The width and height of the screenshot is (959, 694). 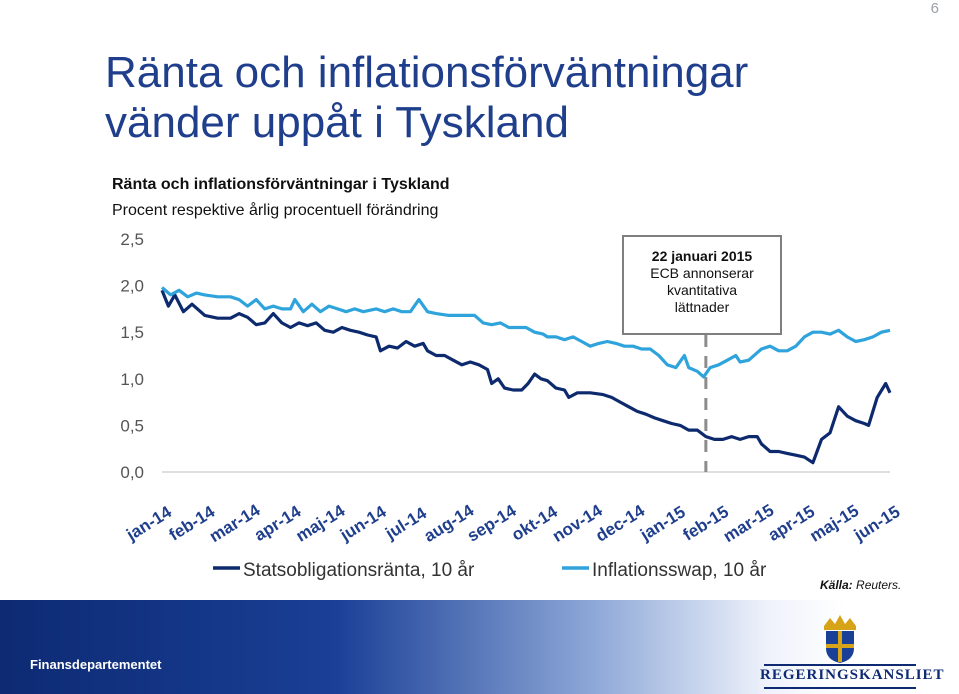 What do you see at coordinates (840, 665) in the screenshot?
I see `logo-rule-top` at bounding box center [840, 665].